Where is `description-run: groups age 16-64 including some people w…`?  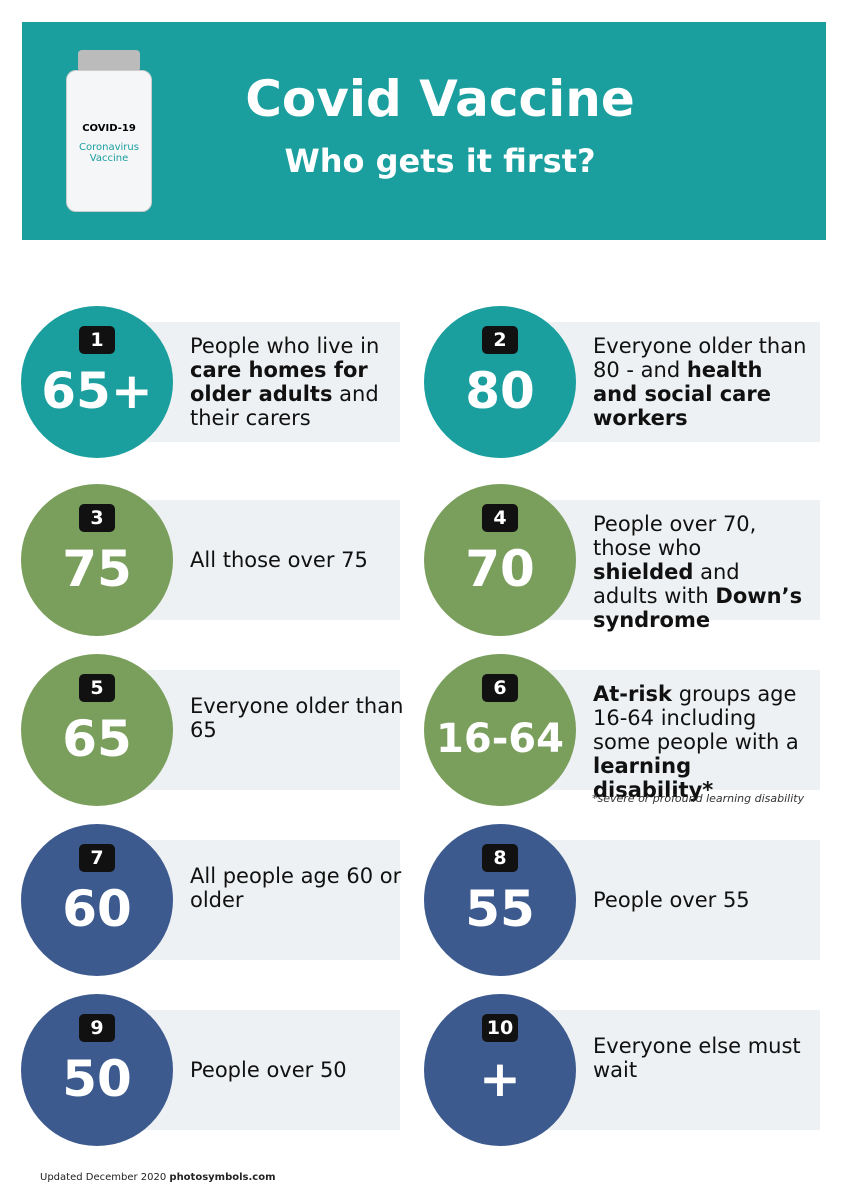
description-run: groups age 16-64 including some people w… is located at coordinates (696, 718).